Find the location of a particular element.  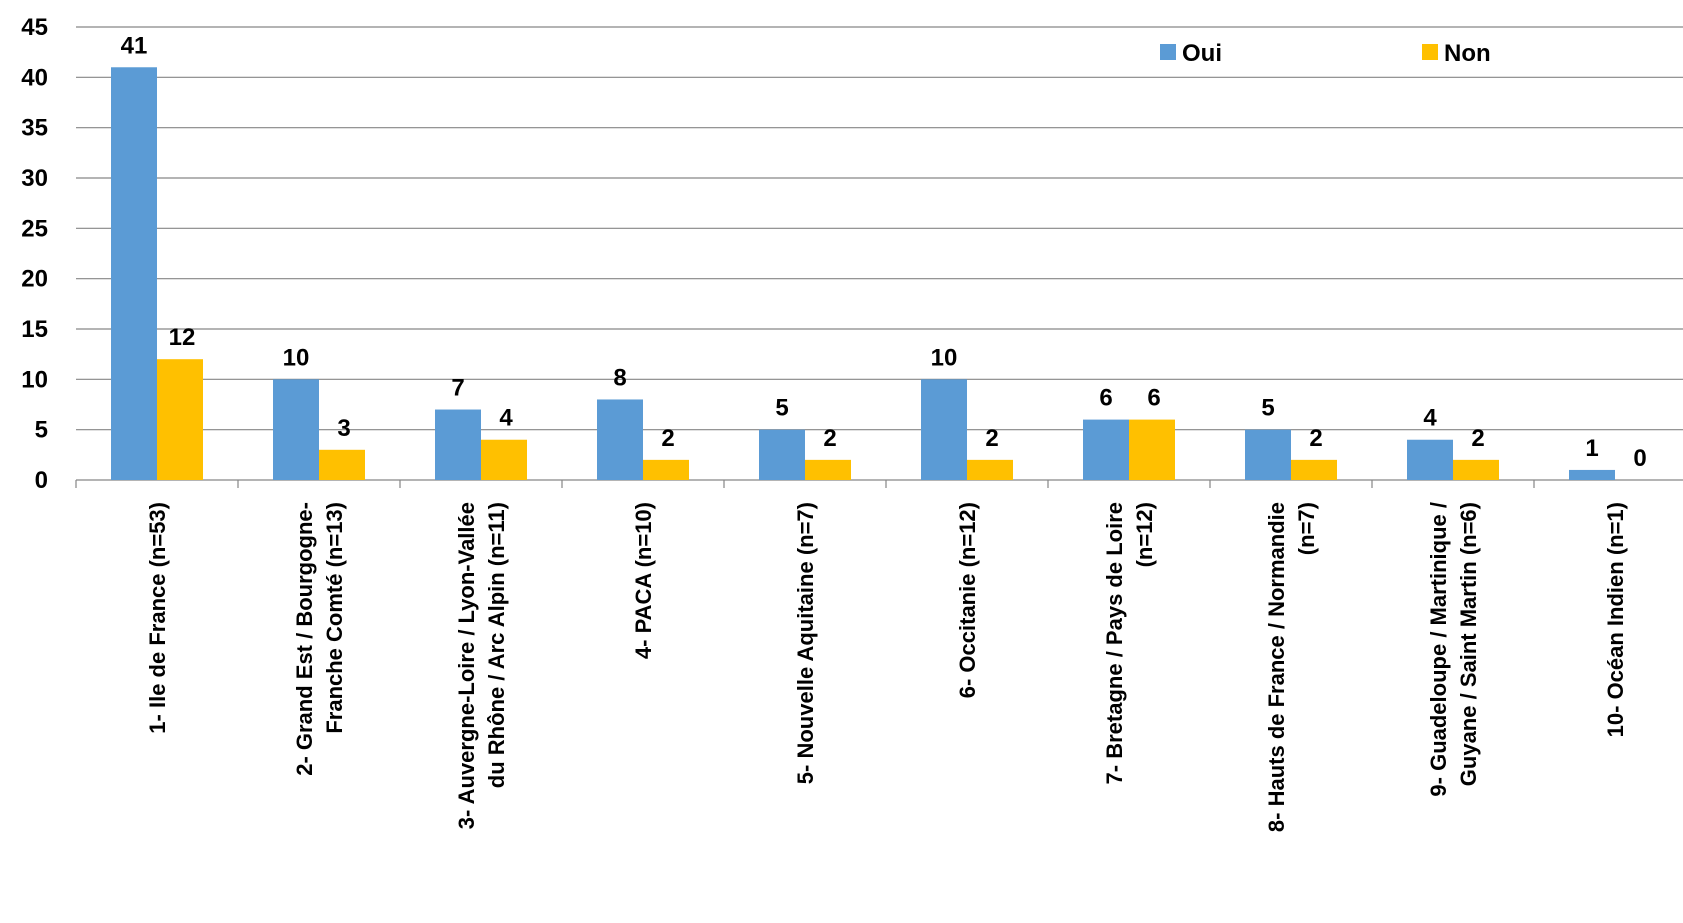

y-tick-label: 0 is located at coordinates (41, 480).